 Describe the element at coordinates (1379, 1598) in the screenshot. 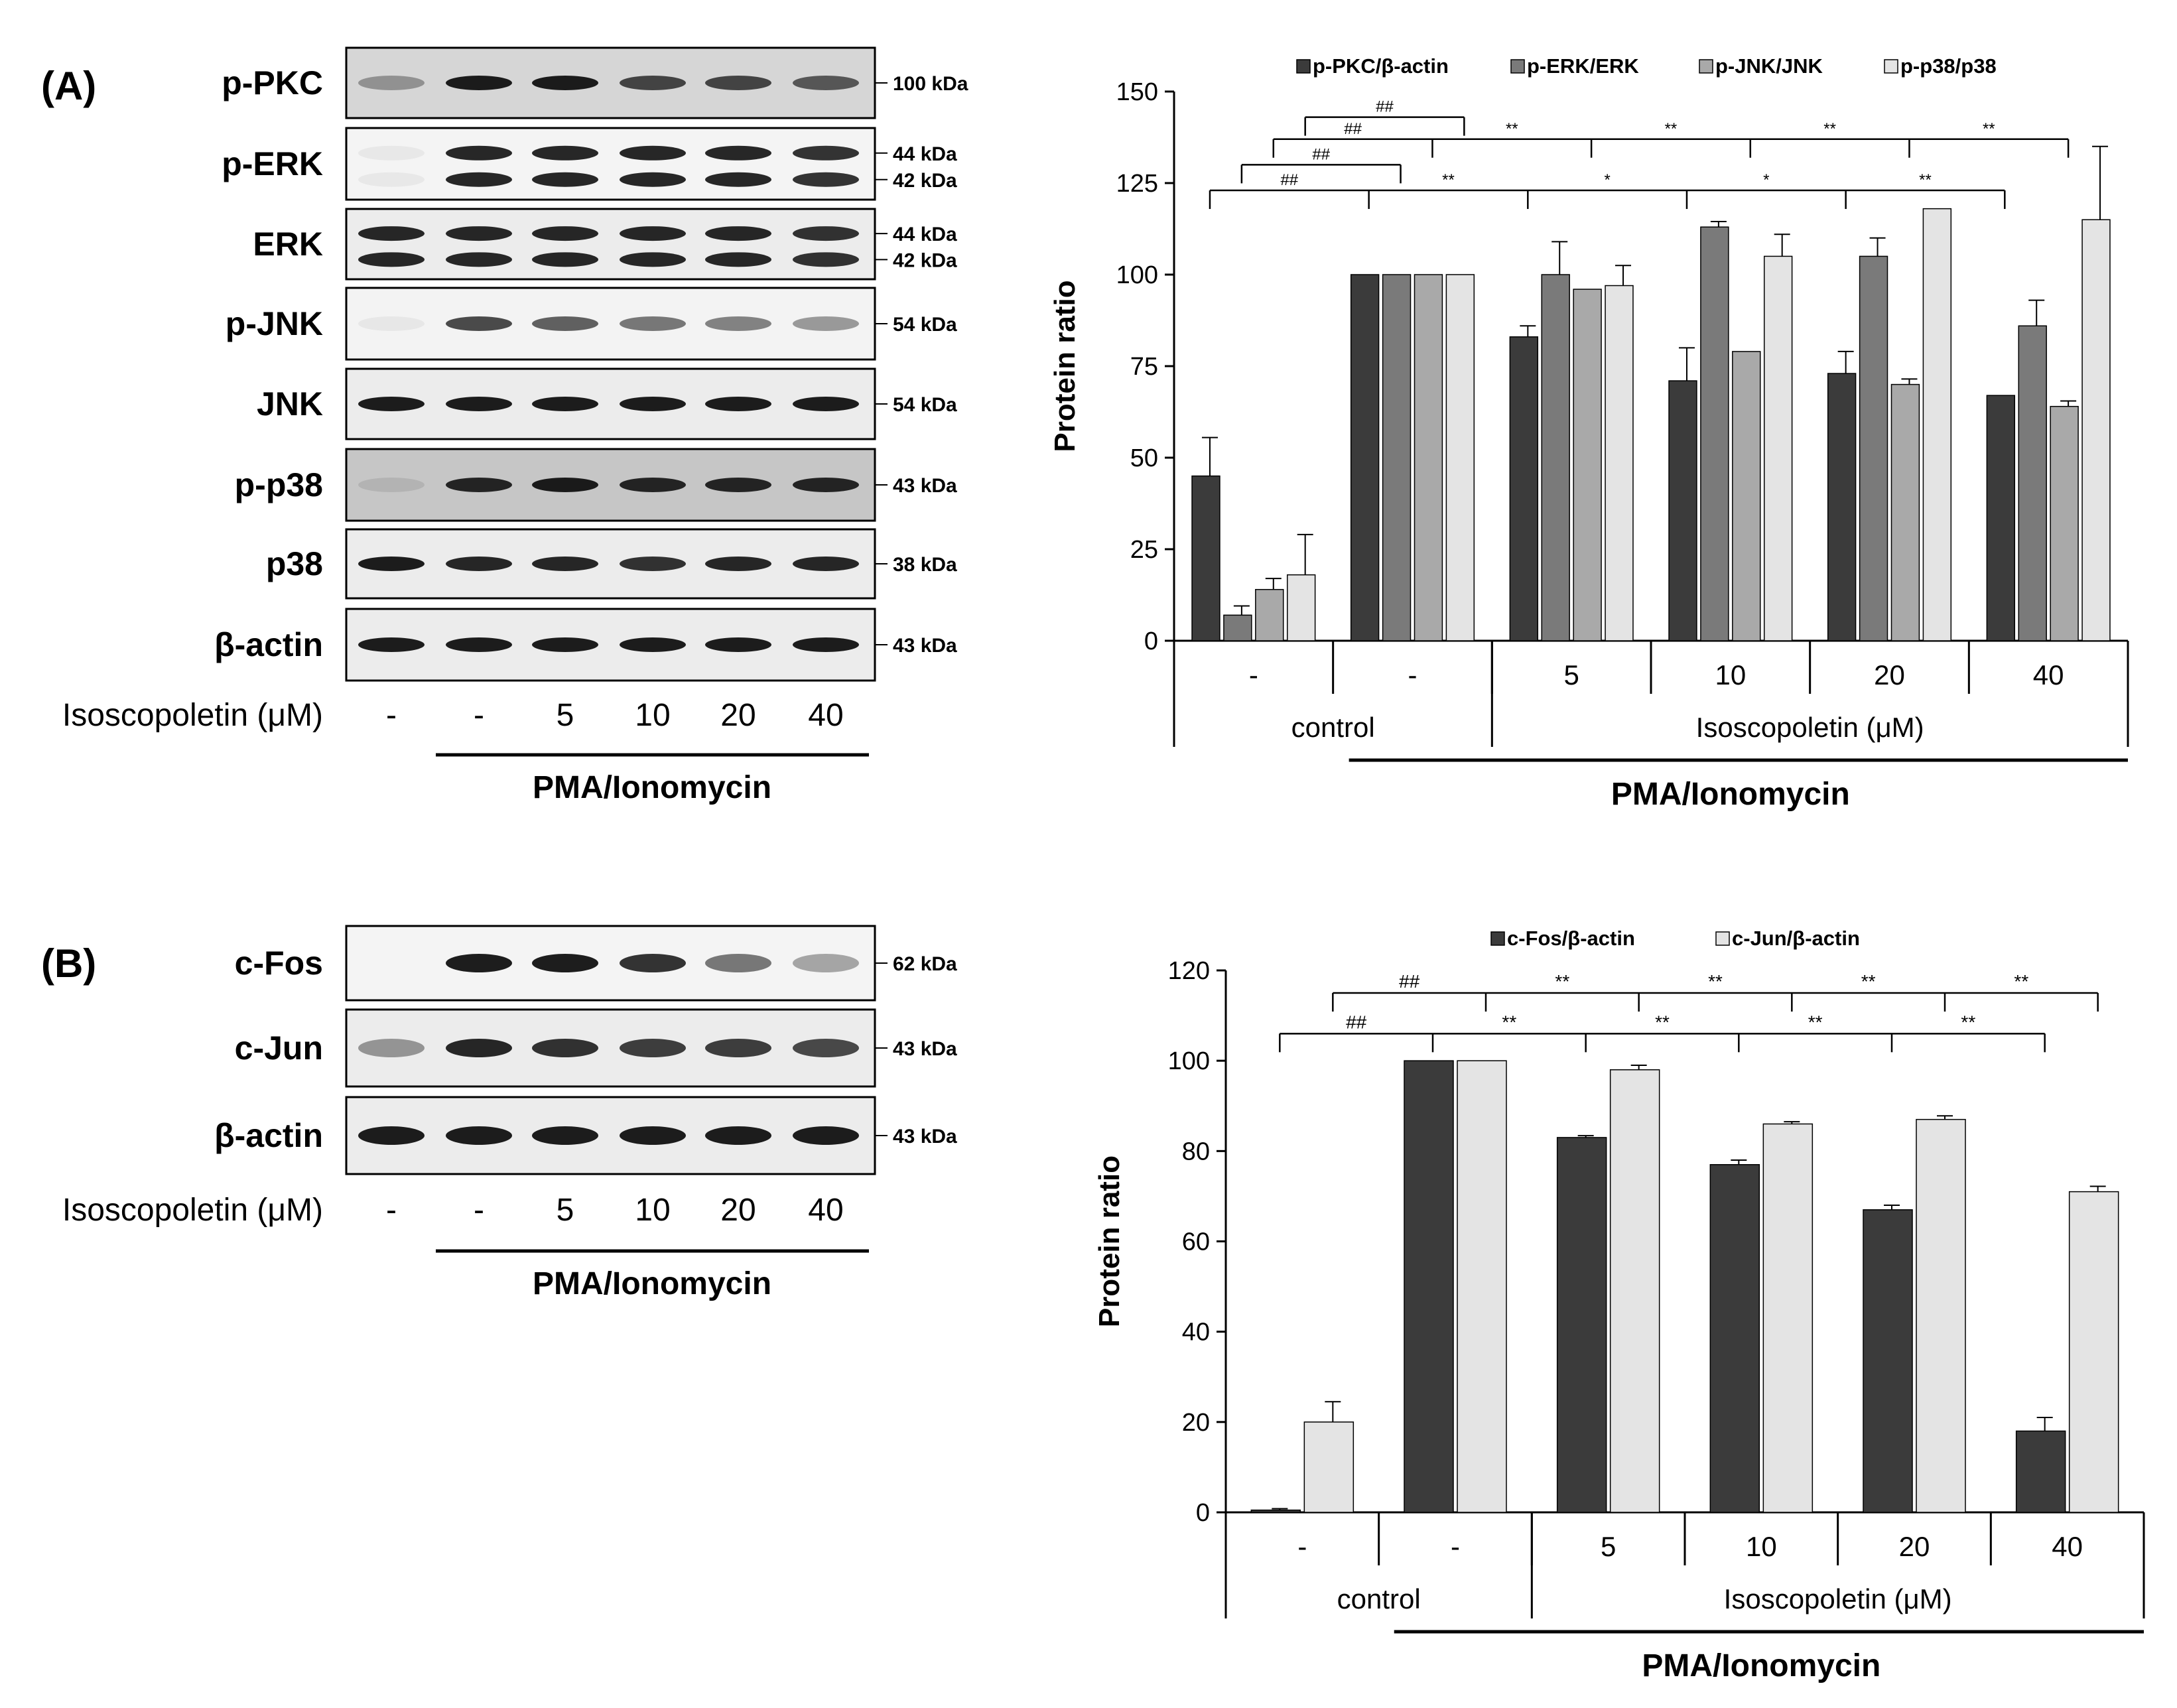

I see `group-label-control: control` at that location.